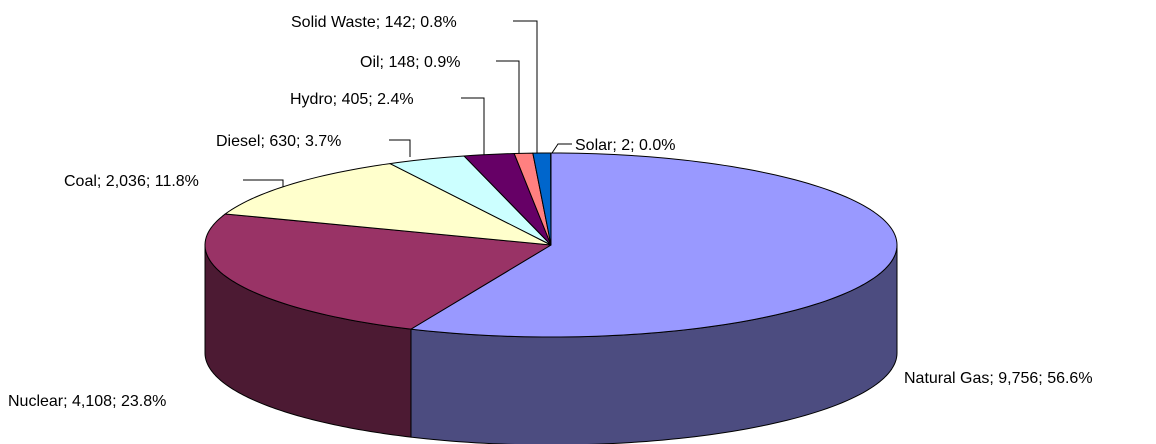 This screenshot has height=444, width=1156. What do you see at coordinates (473, 126) in the screenshot?
I see `leader-line-hydro` at bounding box center [473, 126].